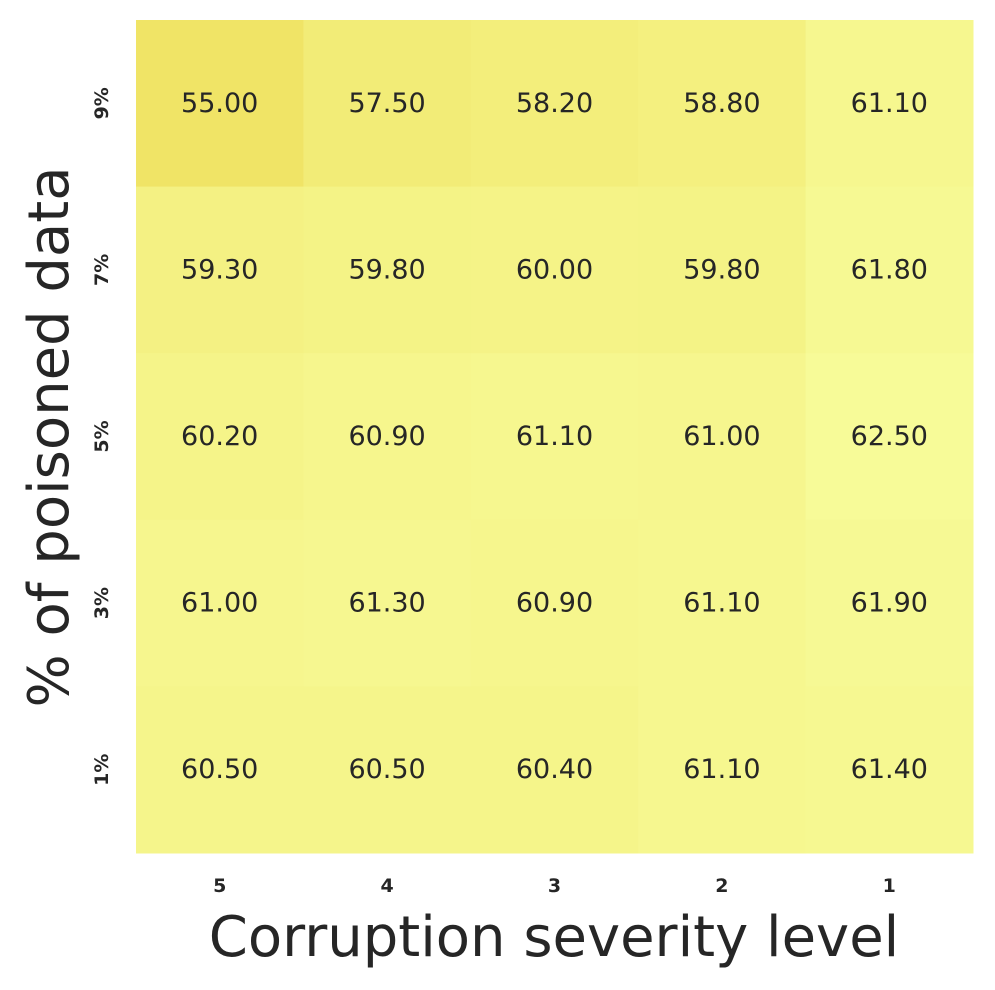  I want to click on cell-value-label: 60.40, so click(554, 769).